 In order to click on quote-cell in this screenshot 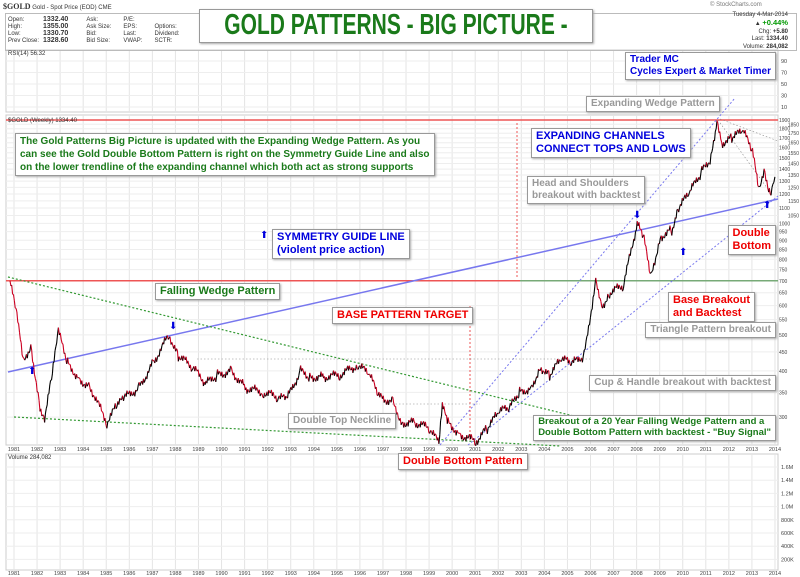, I will do `click(150, 19)`.